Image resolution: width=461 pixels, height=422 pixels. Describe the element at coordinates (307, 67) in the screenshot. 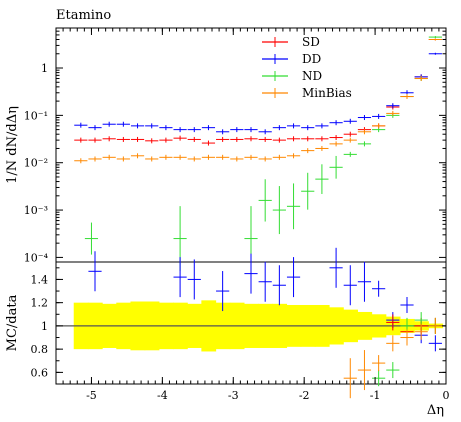

I see `legend: SD DD ND MinBias` at that location.